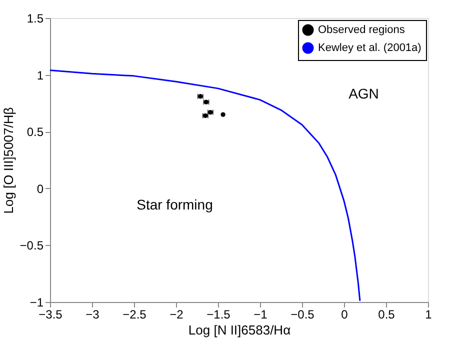  Describe the element at coordinates (93, 315) in the screenshot. I see `x-tick-label: −3` at that location.